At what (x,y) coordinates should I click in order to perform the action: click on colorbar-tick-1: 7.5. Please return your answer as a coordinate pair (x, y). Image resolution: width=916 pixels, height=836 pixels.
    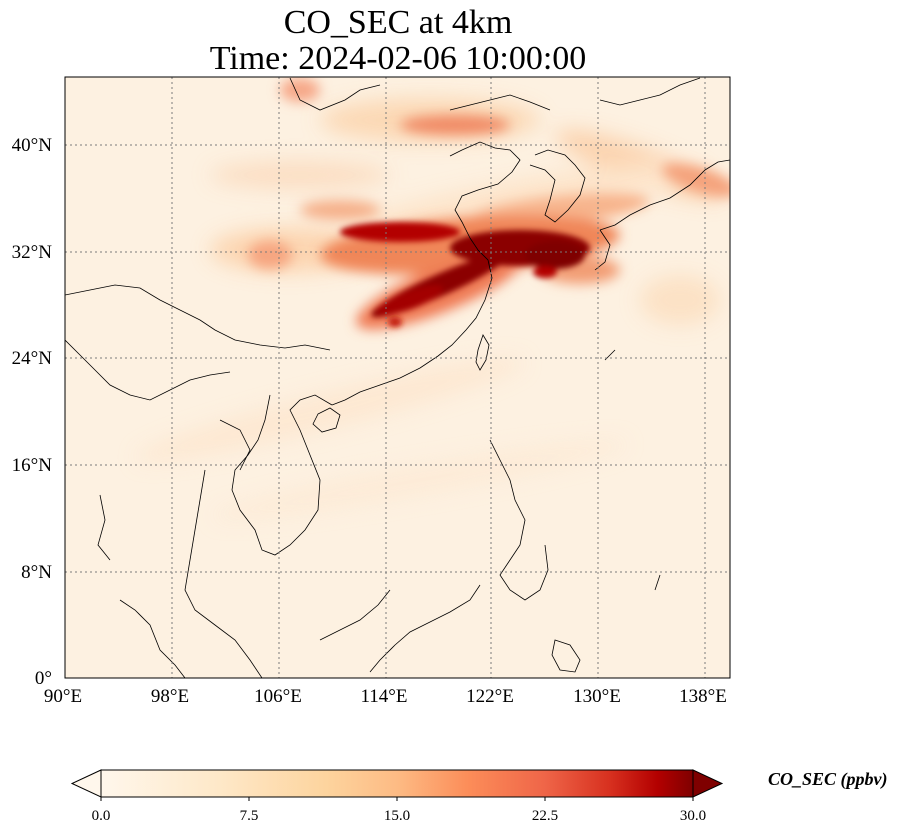
    Looking at the image, I should click on (249, 816).